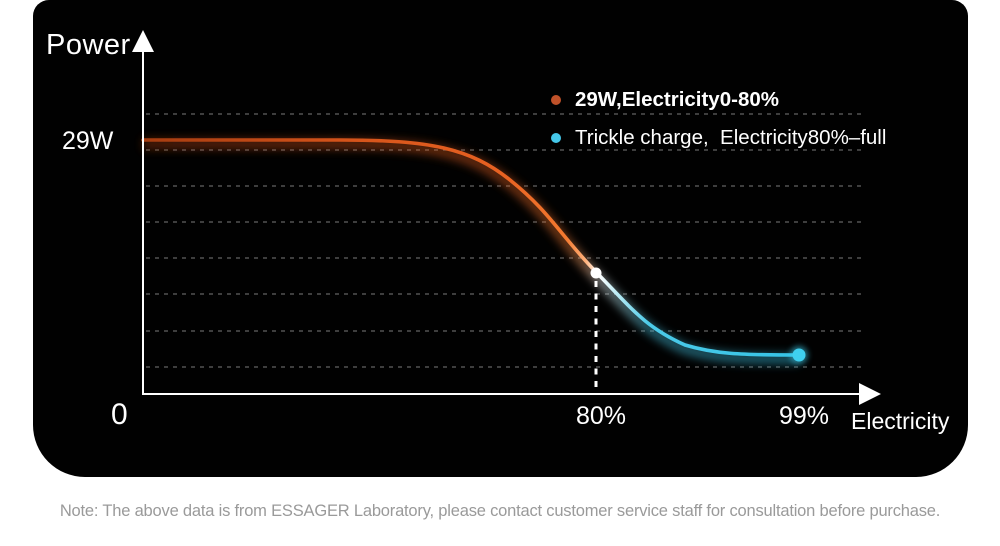  I want to click on x-axis-title: Electricity, so click(900, 421).